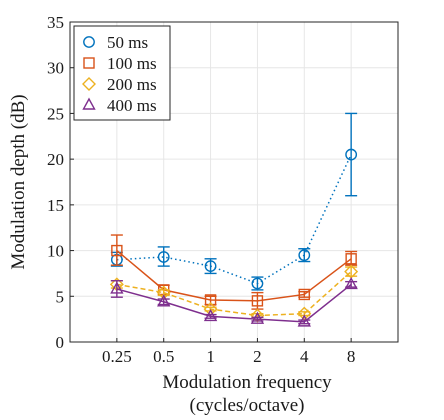  What do you see at coordinates (351, 356) in the screenshot?
I see `x-tick-label: 8` at bounding box center [351, 356].